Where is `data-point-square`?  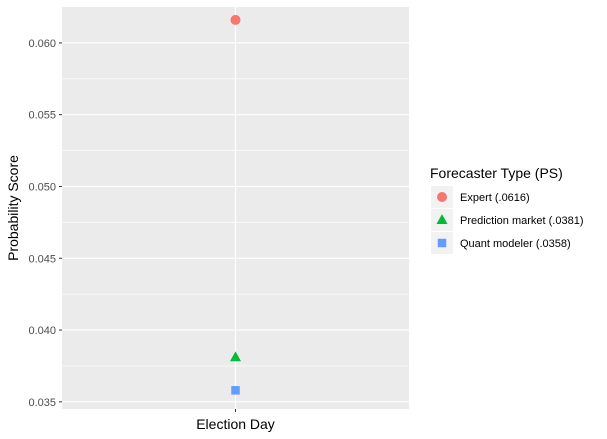 data-point-square is located at coordinates (235, 390).